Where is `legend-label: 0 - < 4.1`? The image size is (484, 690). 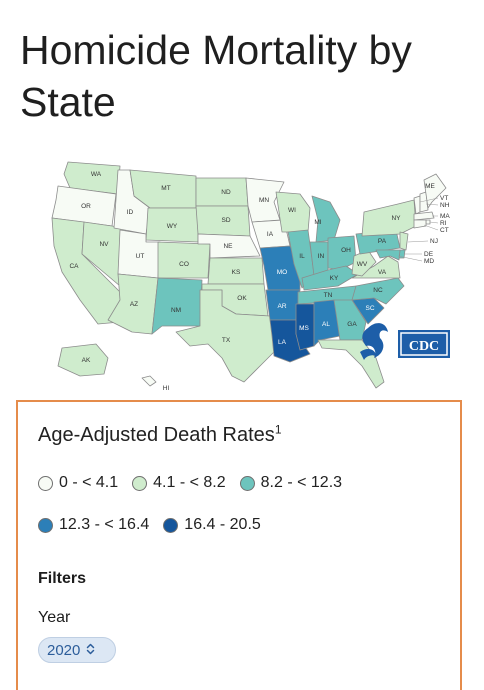
legend-label: 0 - < 4.1 is located at coordinates (89, 482).